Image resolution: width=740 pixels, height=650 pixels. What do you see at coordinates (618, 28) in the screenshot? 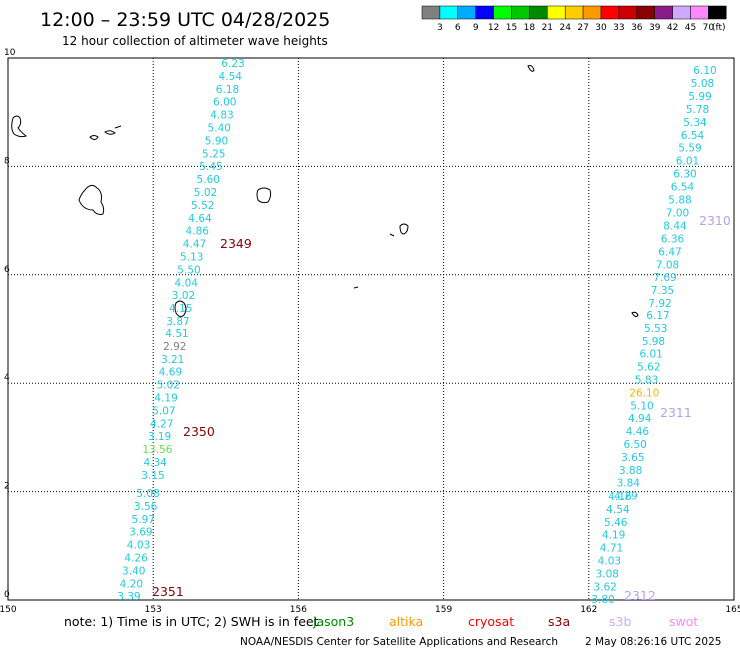
I see `legend-label: 33` at bounding box center [618, 28].